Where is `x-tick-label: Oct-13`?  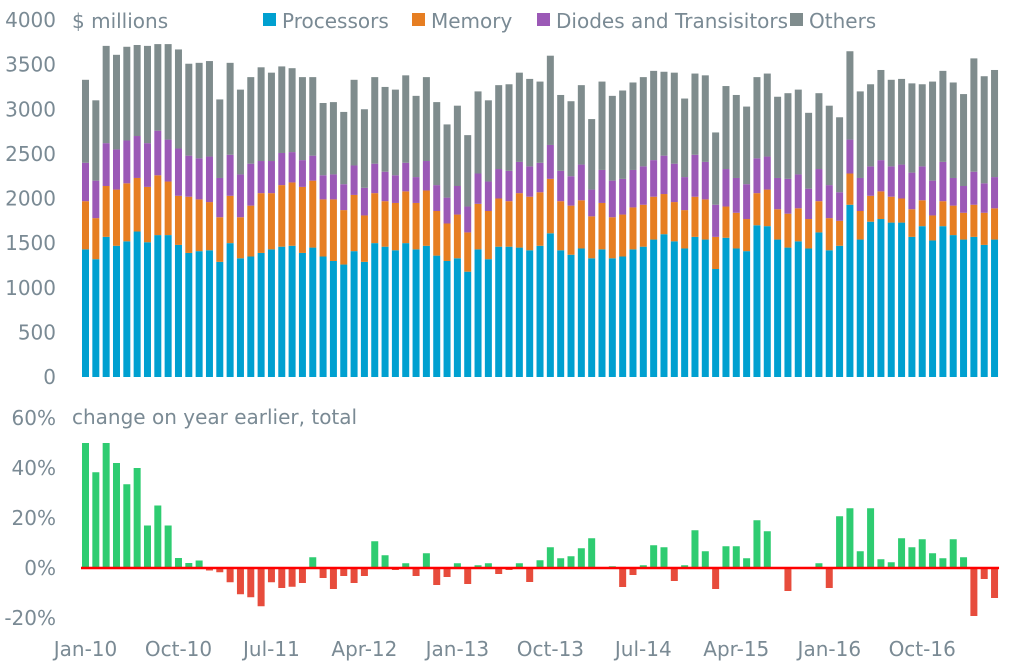 x-tick-label: Oct-13 is located at coordinates (550, 649).